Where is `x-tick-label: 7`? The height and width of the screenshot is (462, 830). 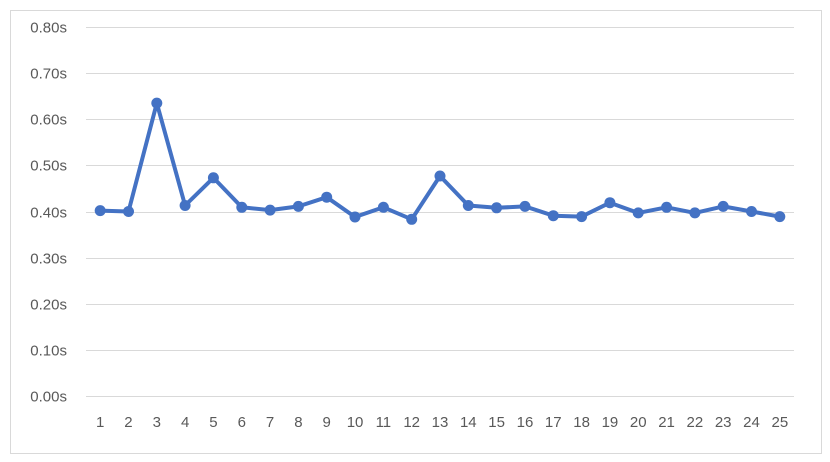 x-tick-label: 7 is located at coordinates (270, 422).